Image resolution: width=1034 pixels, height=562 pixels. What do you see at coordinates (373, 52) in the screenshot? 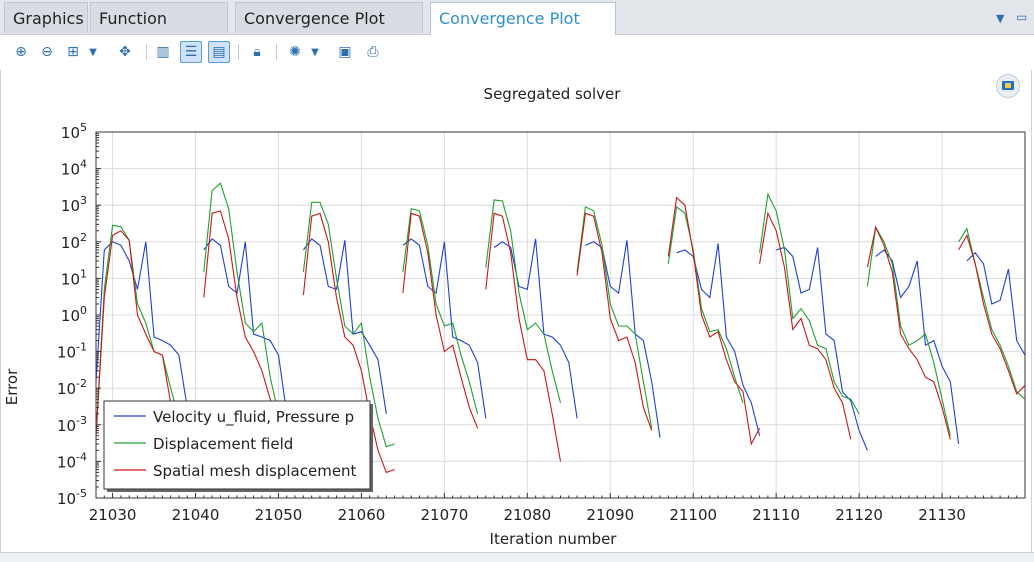
I see `print-icon: ⎙` at bounding box center [373, 52].